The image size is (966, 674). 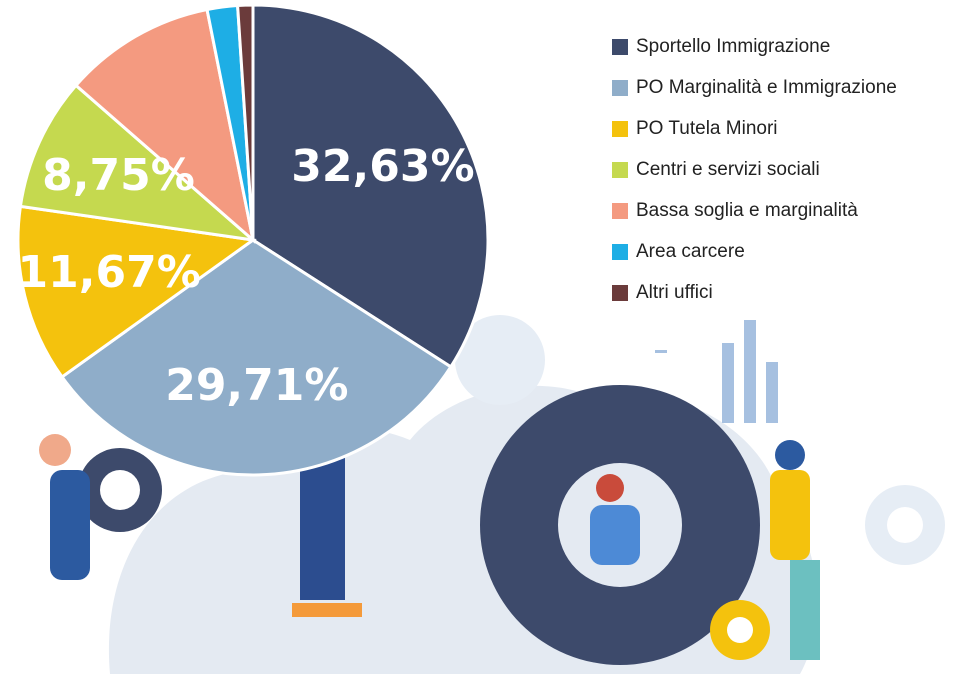 I want to click on value-label: 11,67%, so click(x=109, y=272).